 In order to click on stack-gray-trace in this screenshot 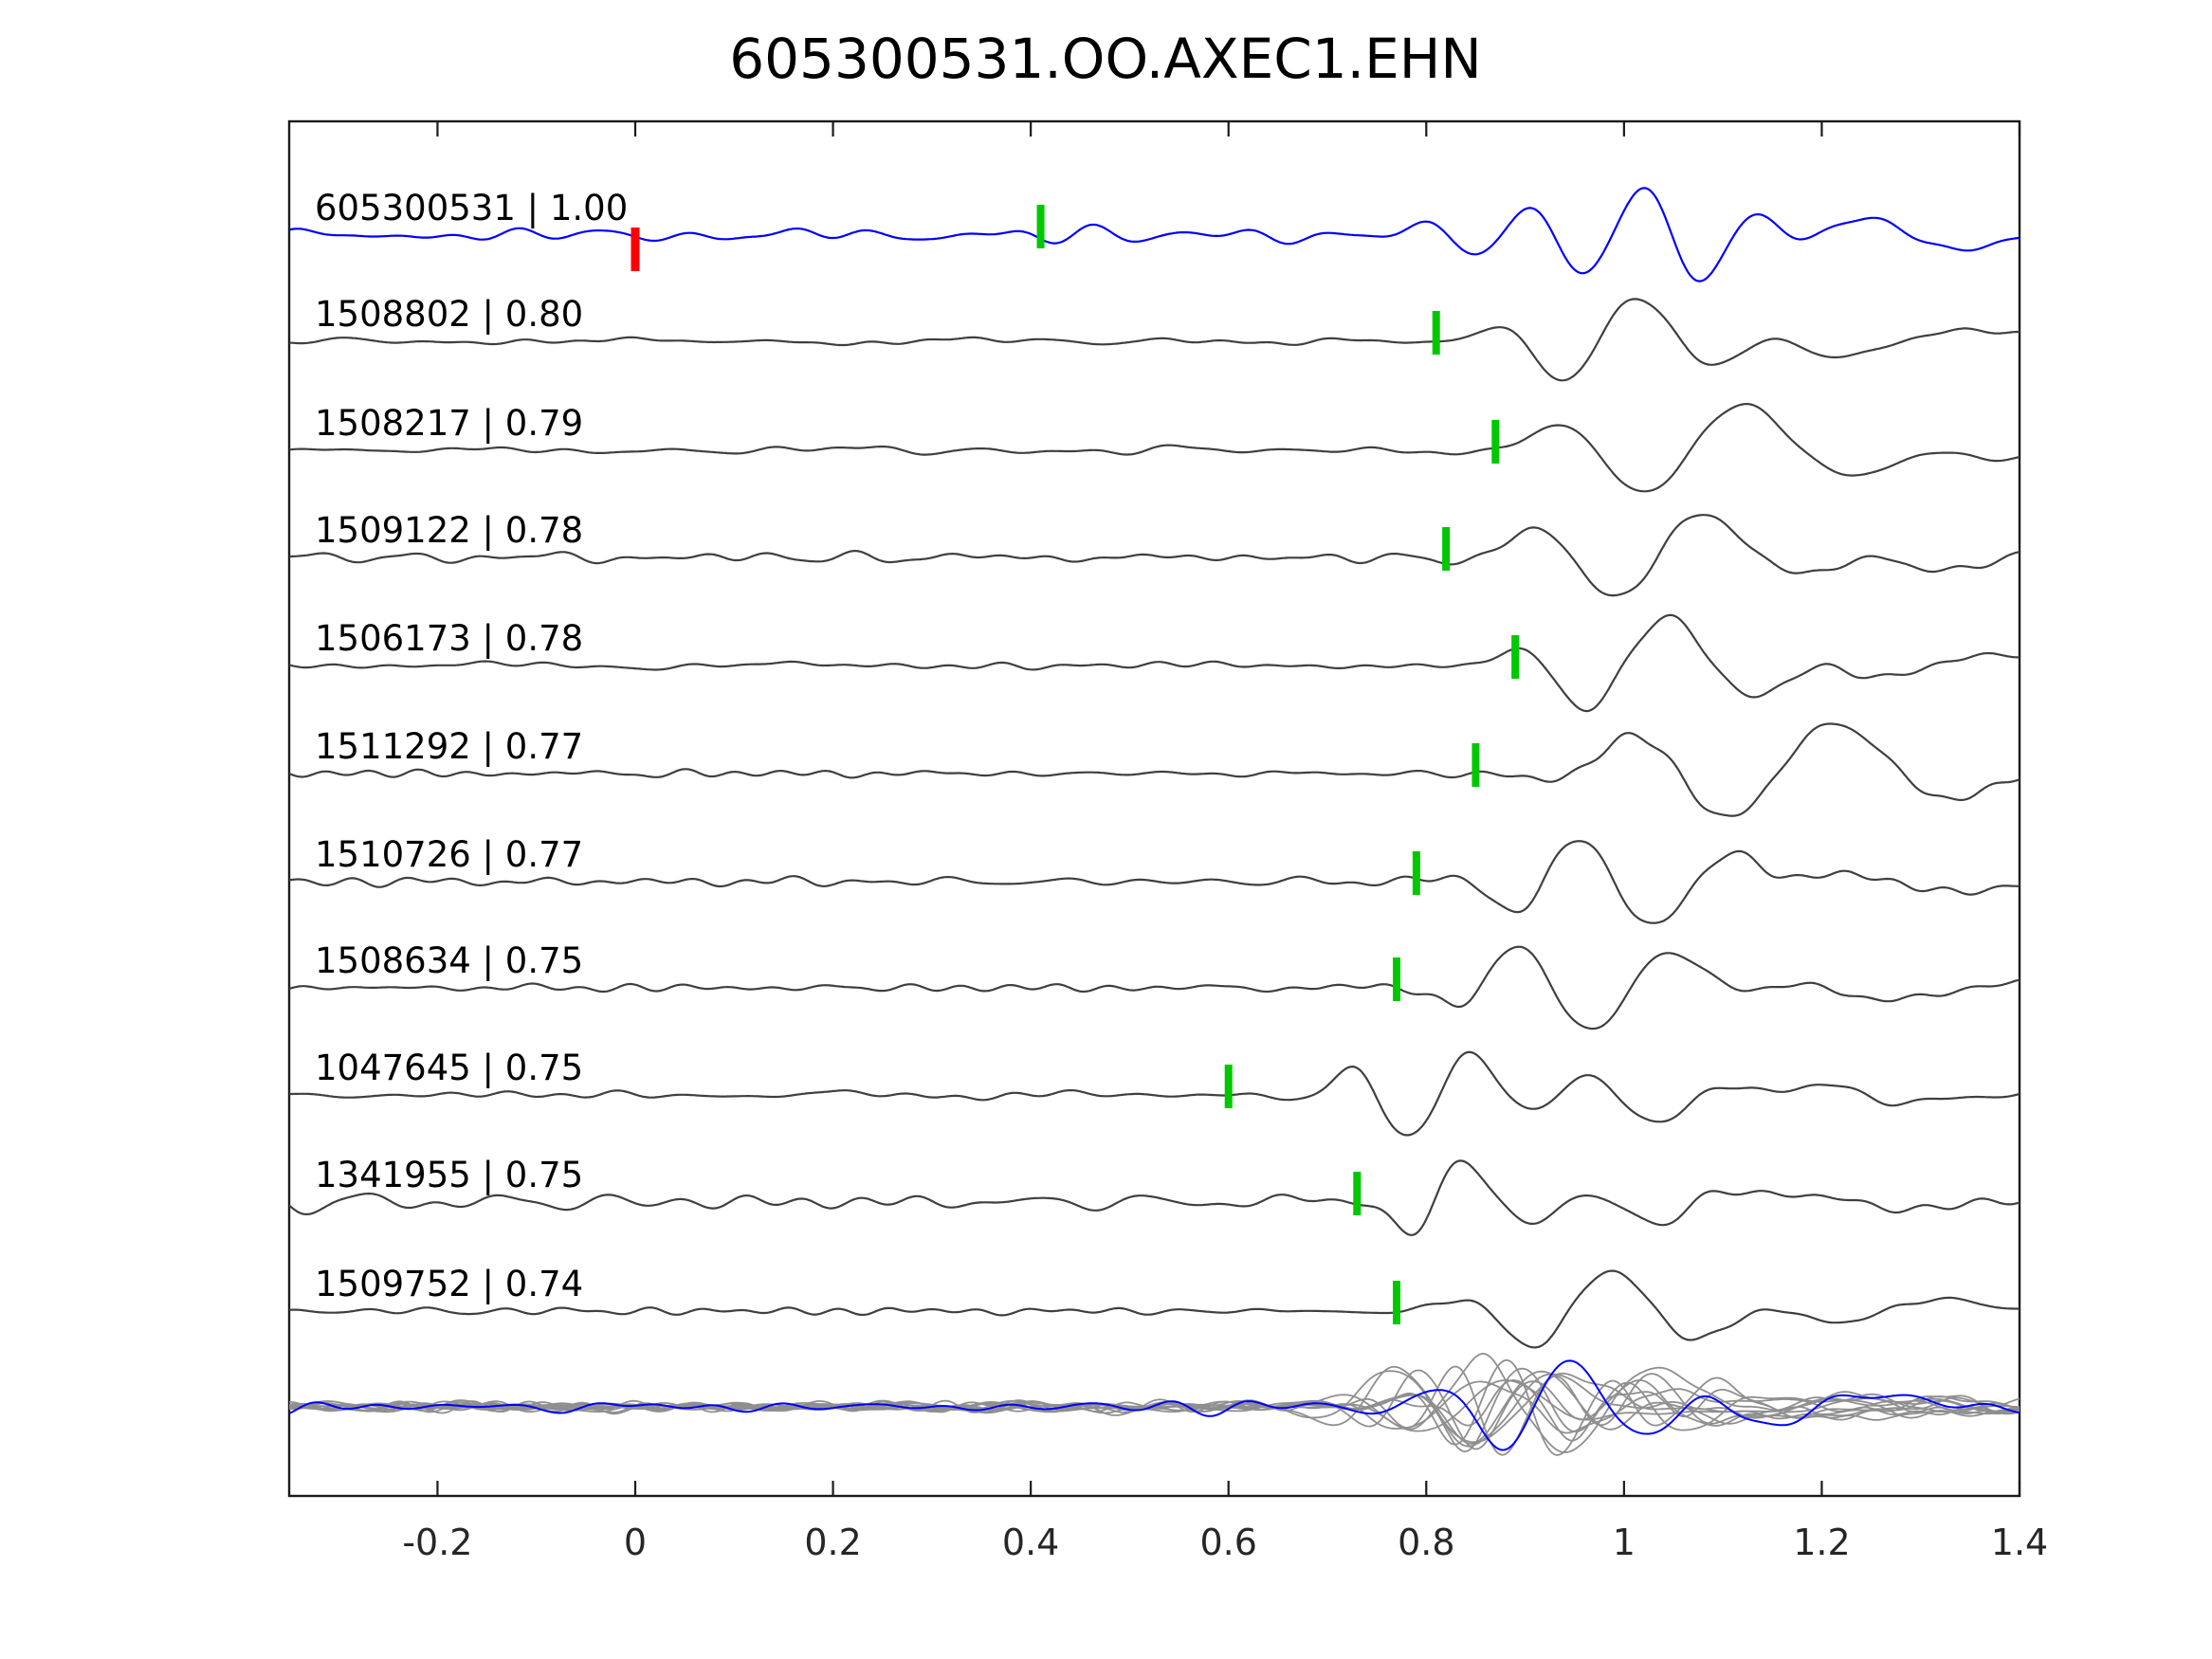, I will do `click(1154, 1409)`.